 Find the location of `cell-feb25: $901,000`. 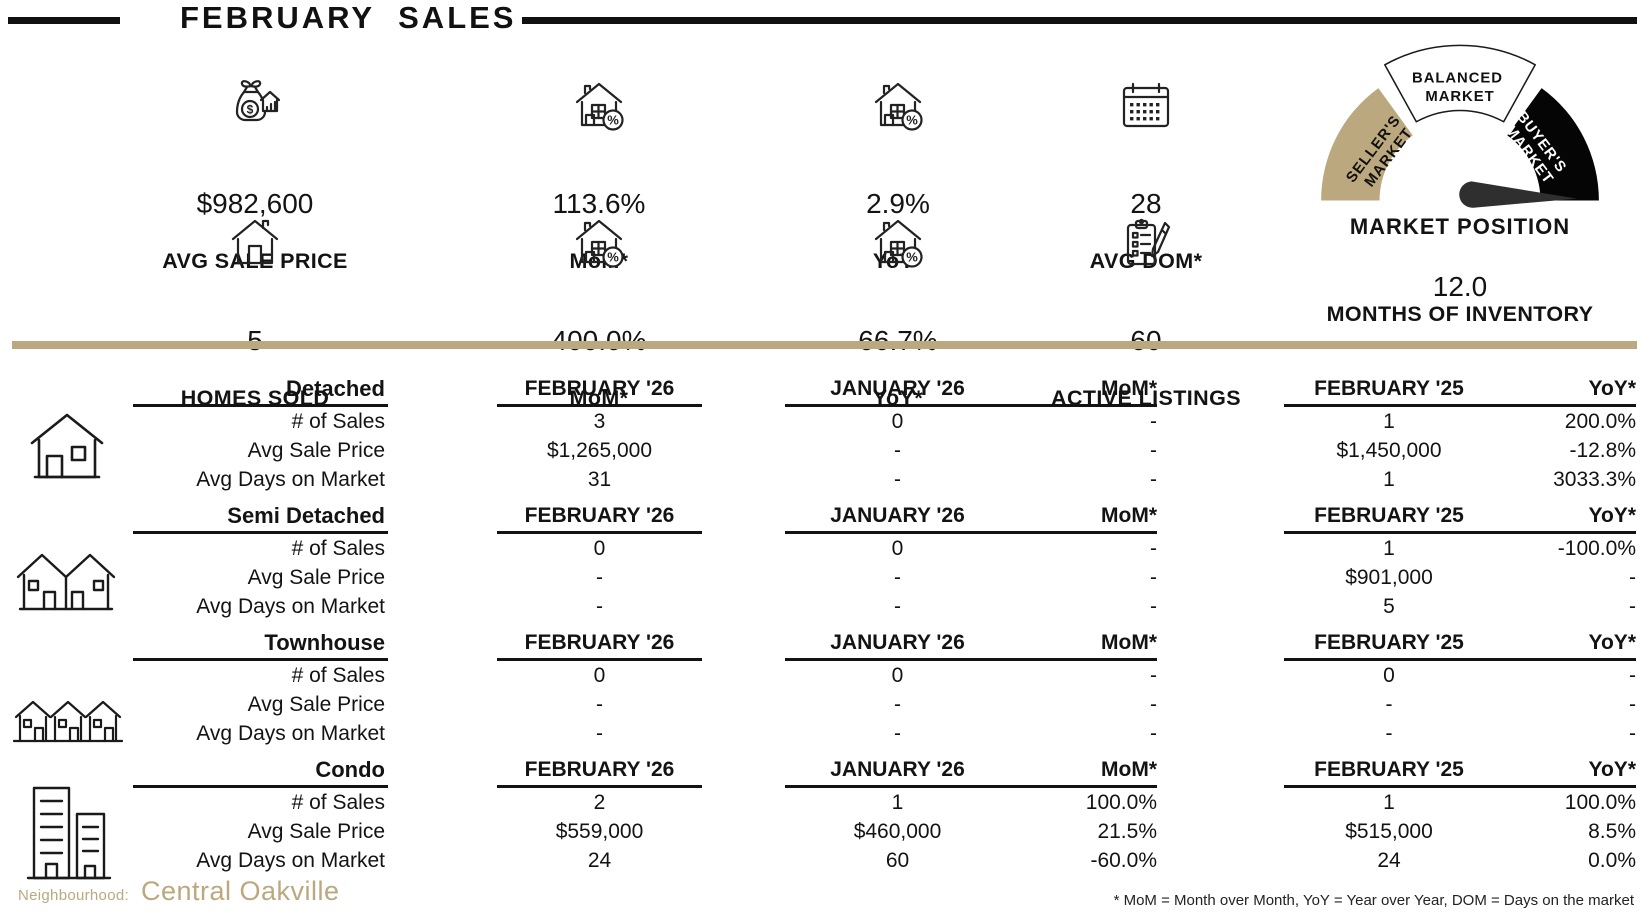

cell-feb25: $901,000 is located at coordinates (1389, 577).